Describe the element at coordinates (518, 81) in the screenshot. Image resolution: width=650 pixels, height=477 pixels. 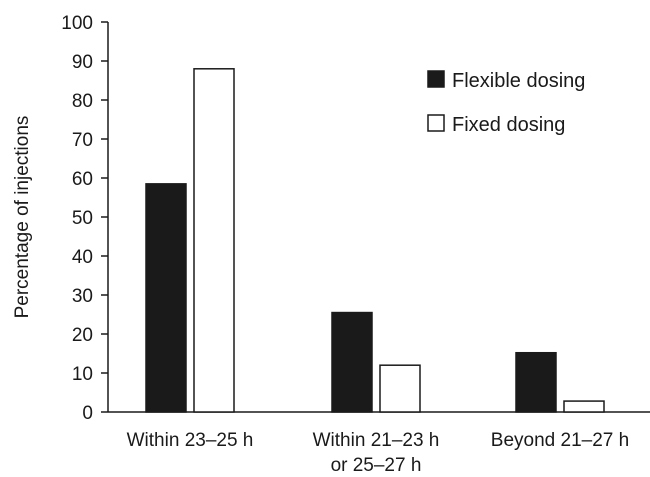
I see `legend-label: Flexible dosing` at that location.